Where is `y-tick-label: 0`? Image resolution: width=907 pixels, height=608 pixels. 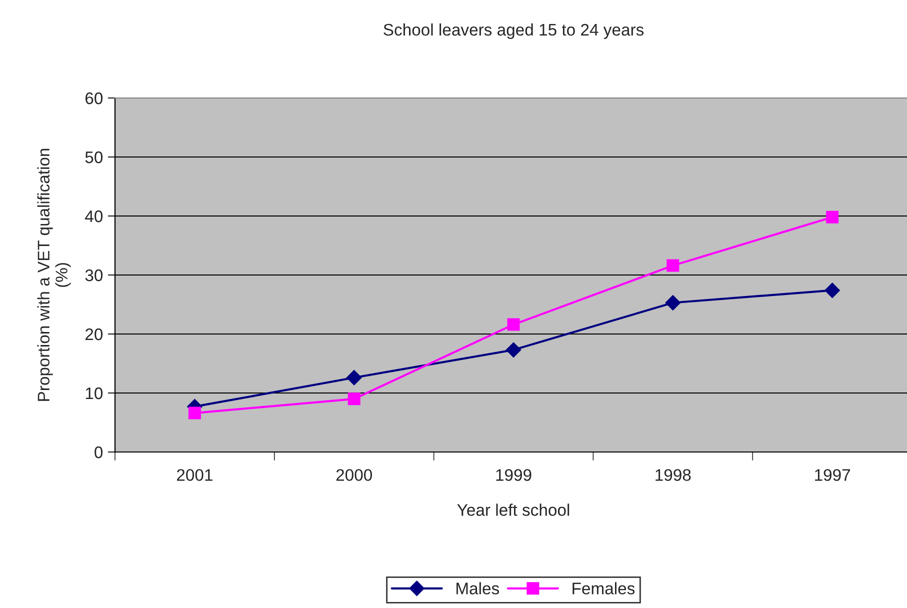 y-tick-label: 0 is located at coordinates (98, 452).